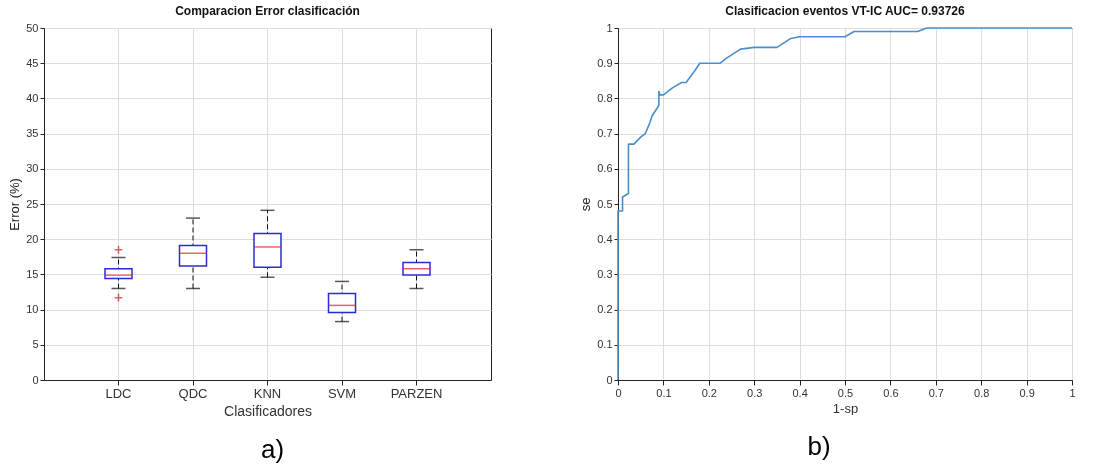 This screenshot has width=1093, height=474. I want to click on x-tick-label: PARZEN, so click(416, 393).